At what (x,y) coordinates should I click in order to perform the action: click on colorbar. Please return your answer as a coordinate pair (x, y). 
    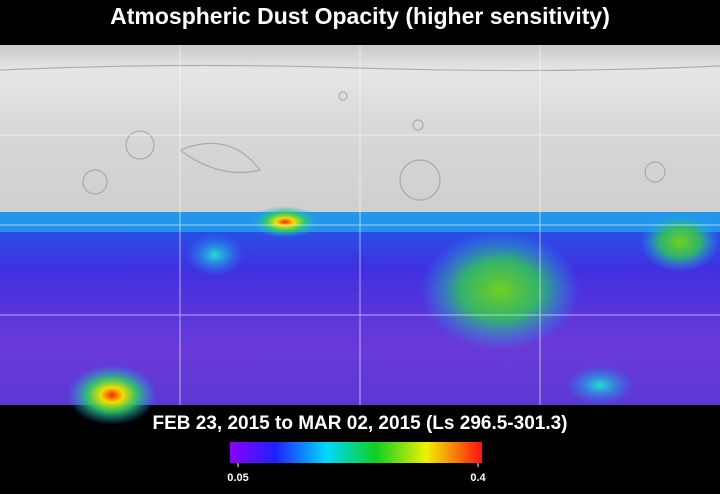
    Looking at the image, I should click on (356, 452).